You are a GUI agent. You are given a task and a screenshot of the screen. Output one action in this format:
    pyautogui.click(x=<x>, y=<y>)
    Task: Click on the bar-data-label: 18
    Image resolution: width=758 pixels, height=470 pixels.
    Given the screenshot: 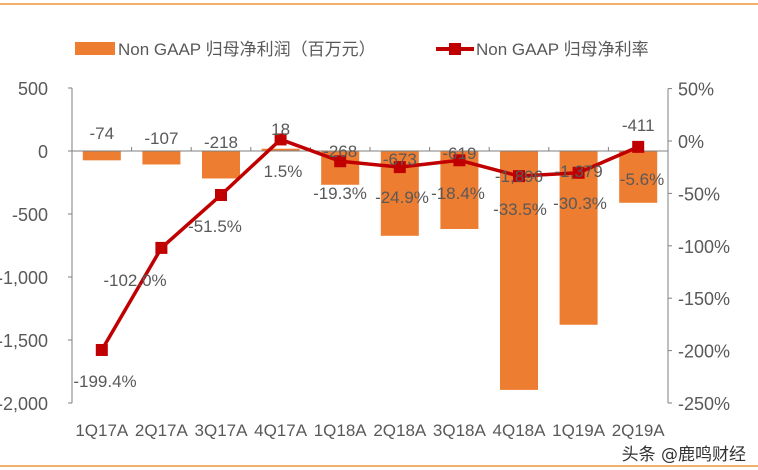 What is the action you would take?
    pyautogui.click(x=280, y=129)
    